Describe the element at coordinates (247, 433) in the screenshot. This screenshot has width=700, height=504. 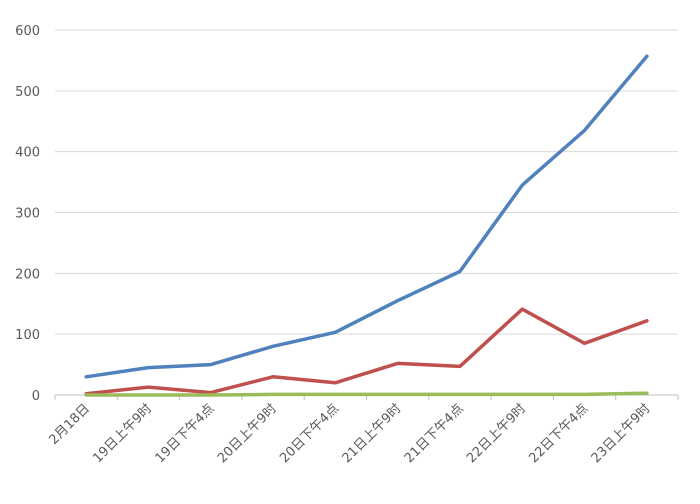
I see `x-tick-label: 20日上午9时` at that location.